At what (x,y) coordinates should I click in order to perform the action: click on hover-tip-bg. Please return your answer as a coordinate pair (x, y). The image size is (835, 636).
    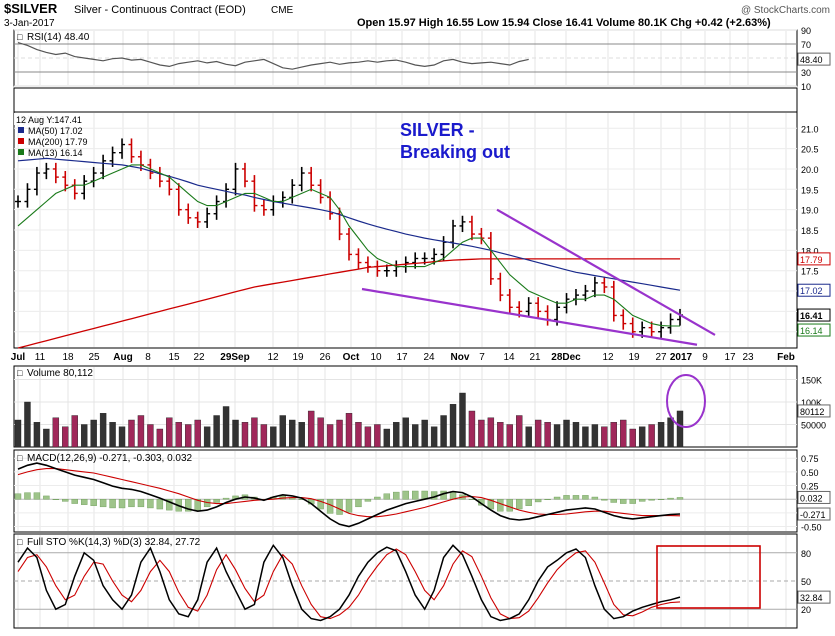
    Looking at the image, I should click on (49, 119).